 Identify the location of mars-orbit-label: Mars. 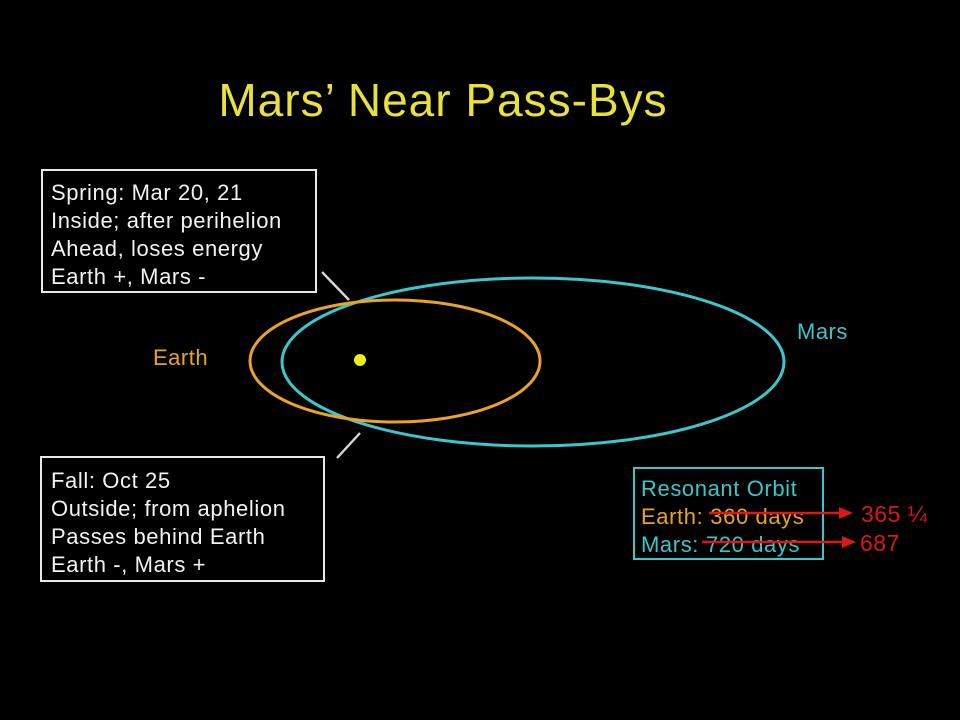
(822, 331).